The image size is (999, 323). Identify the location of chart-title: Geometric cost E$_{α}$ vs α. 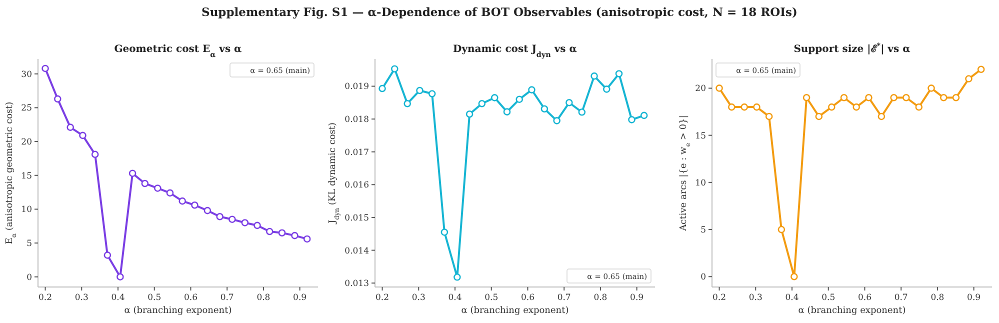
(178, 51).